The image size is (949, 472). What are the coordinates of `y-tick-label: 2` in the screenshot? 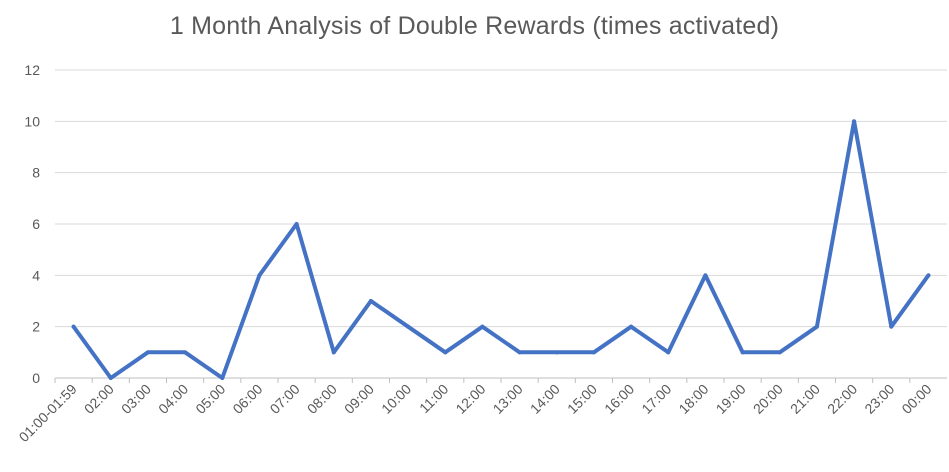 It's located at (36, 327).